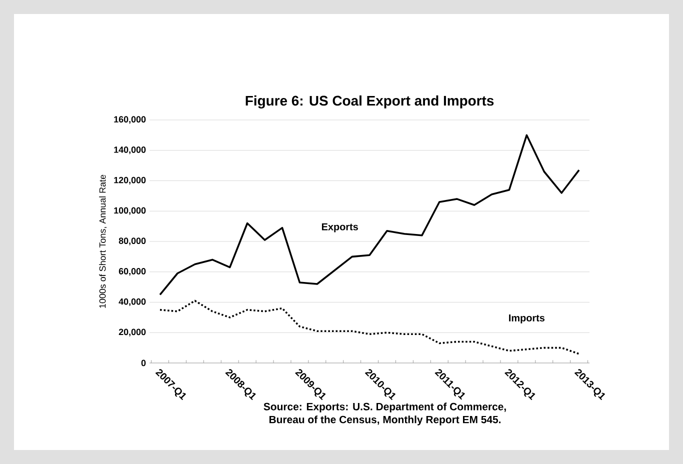 The height and width of the screenshot is (464, 683). Describe the element at coordinates (132, 272) in the screenshot. I see `y-tick-label: 60,000` at that location.